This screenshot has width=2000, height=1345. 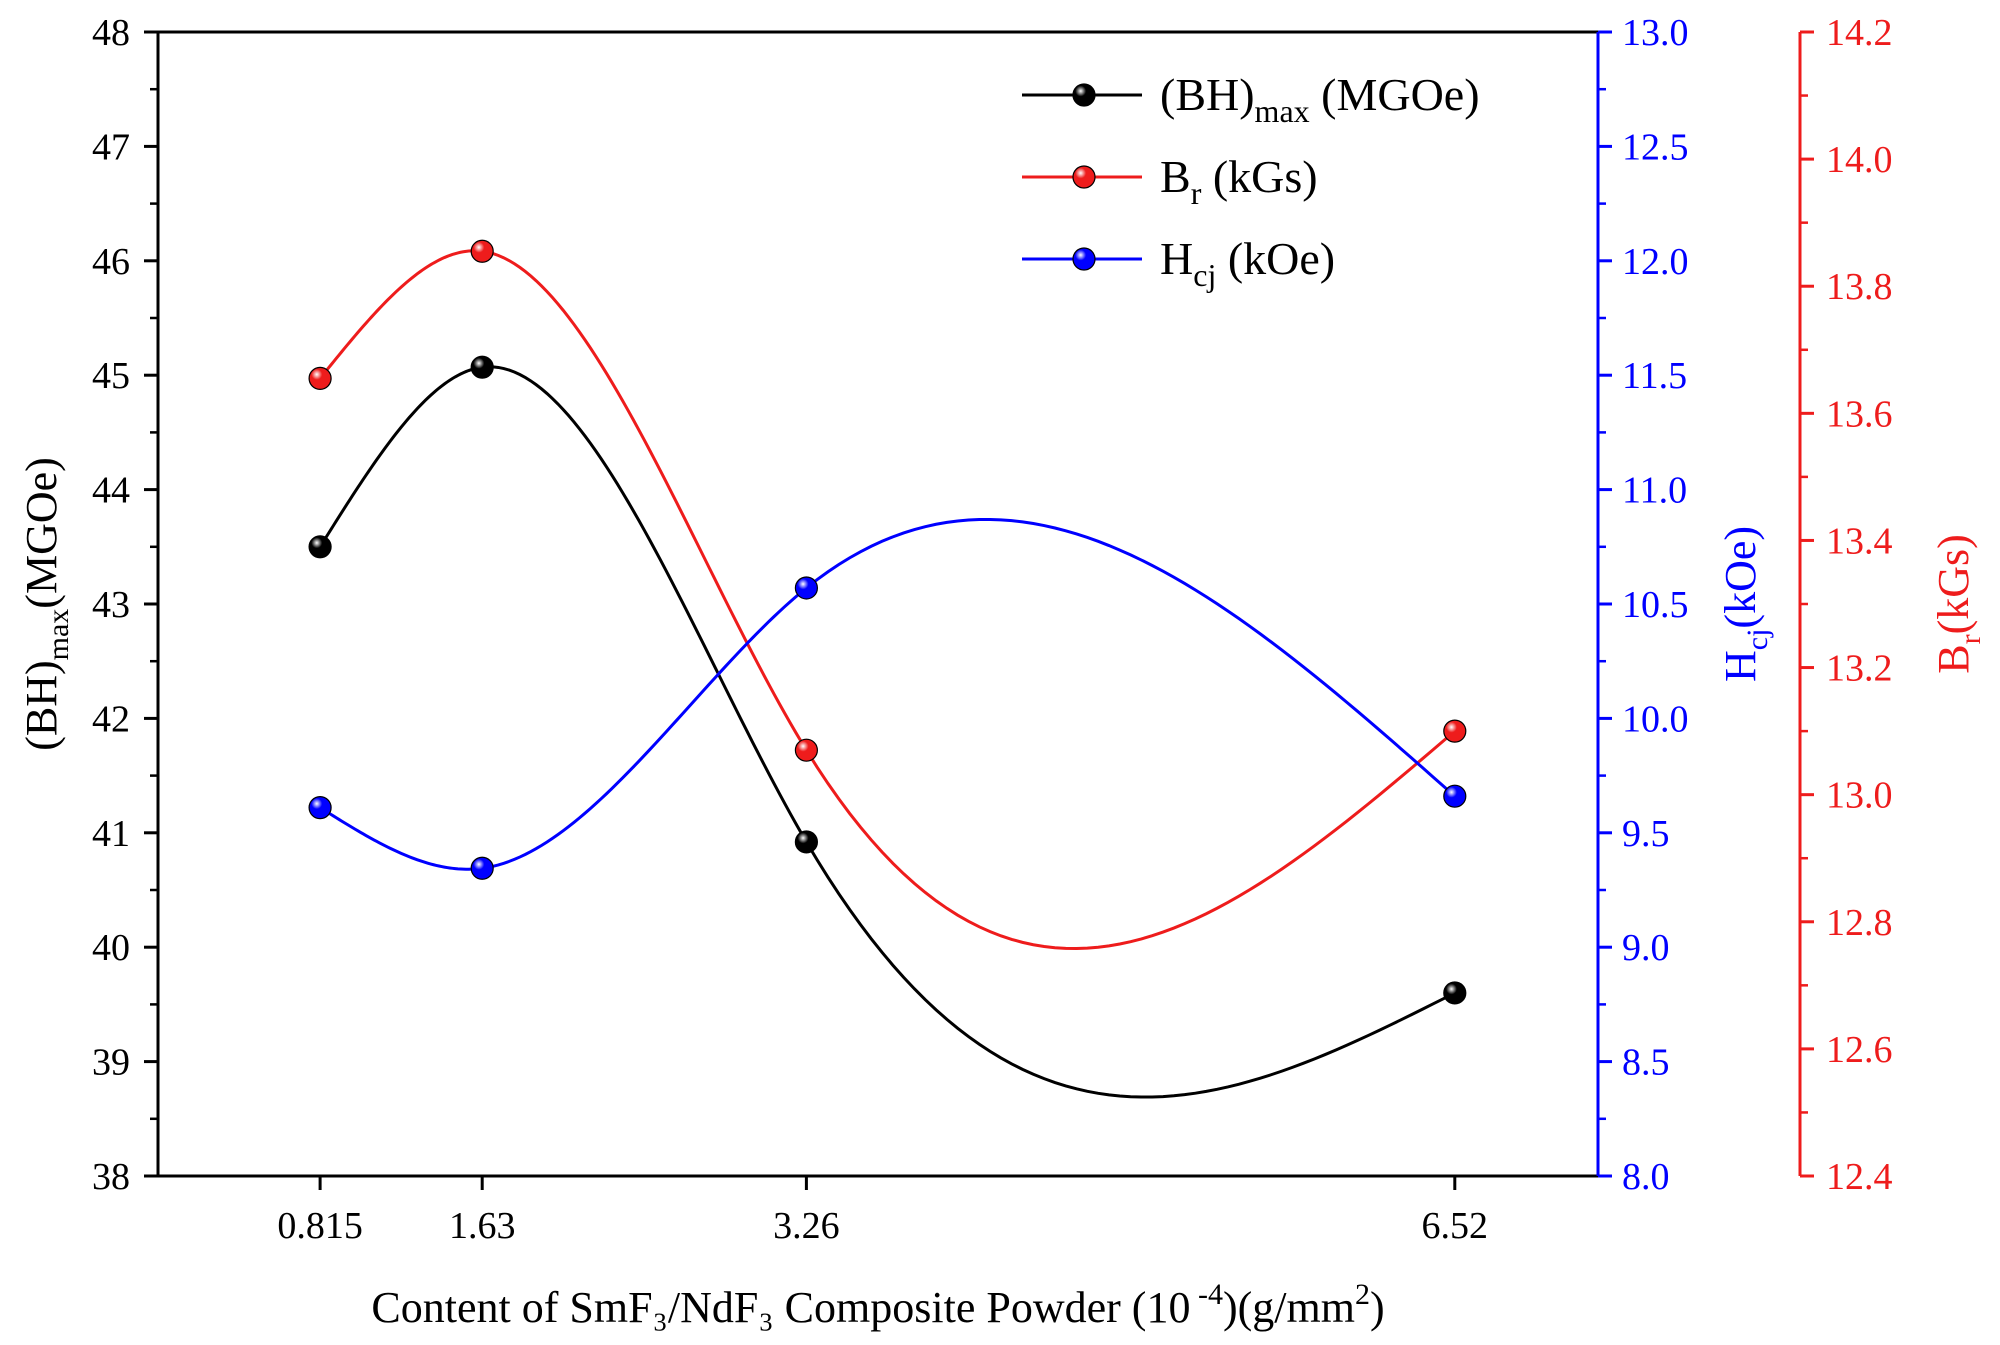 What do you see at coordinates (1654, 376) in the screenshot?
I see `hcj-tick-label: 11.5` at bounding box center [1654, 376].